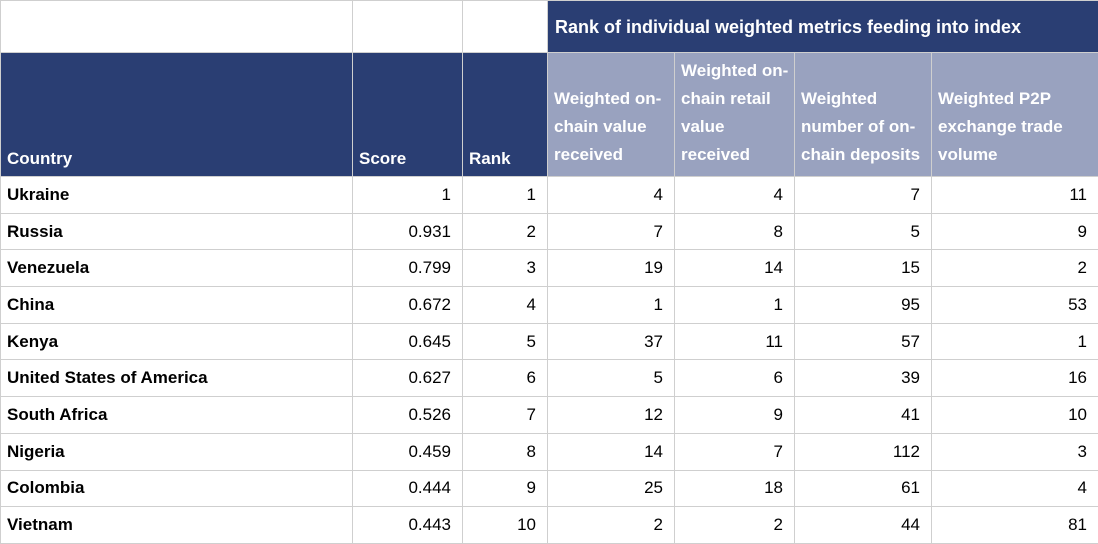 Image resolution: width=1098 pixels, height=544 pixels. What do you see at coordinates (177, 415) in the screenshot?
I see `country-cell: South Africa` at bounding box center [177, 415].